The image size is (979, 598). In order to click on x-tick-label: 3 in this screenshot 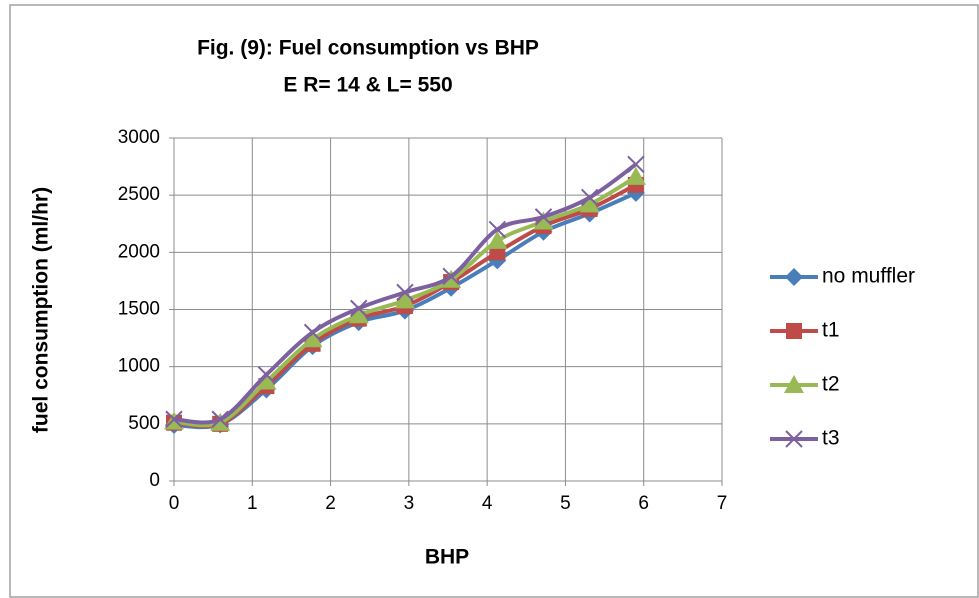, I will do `click(409, 503)`.